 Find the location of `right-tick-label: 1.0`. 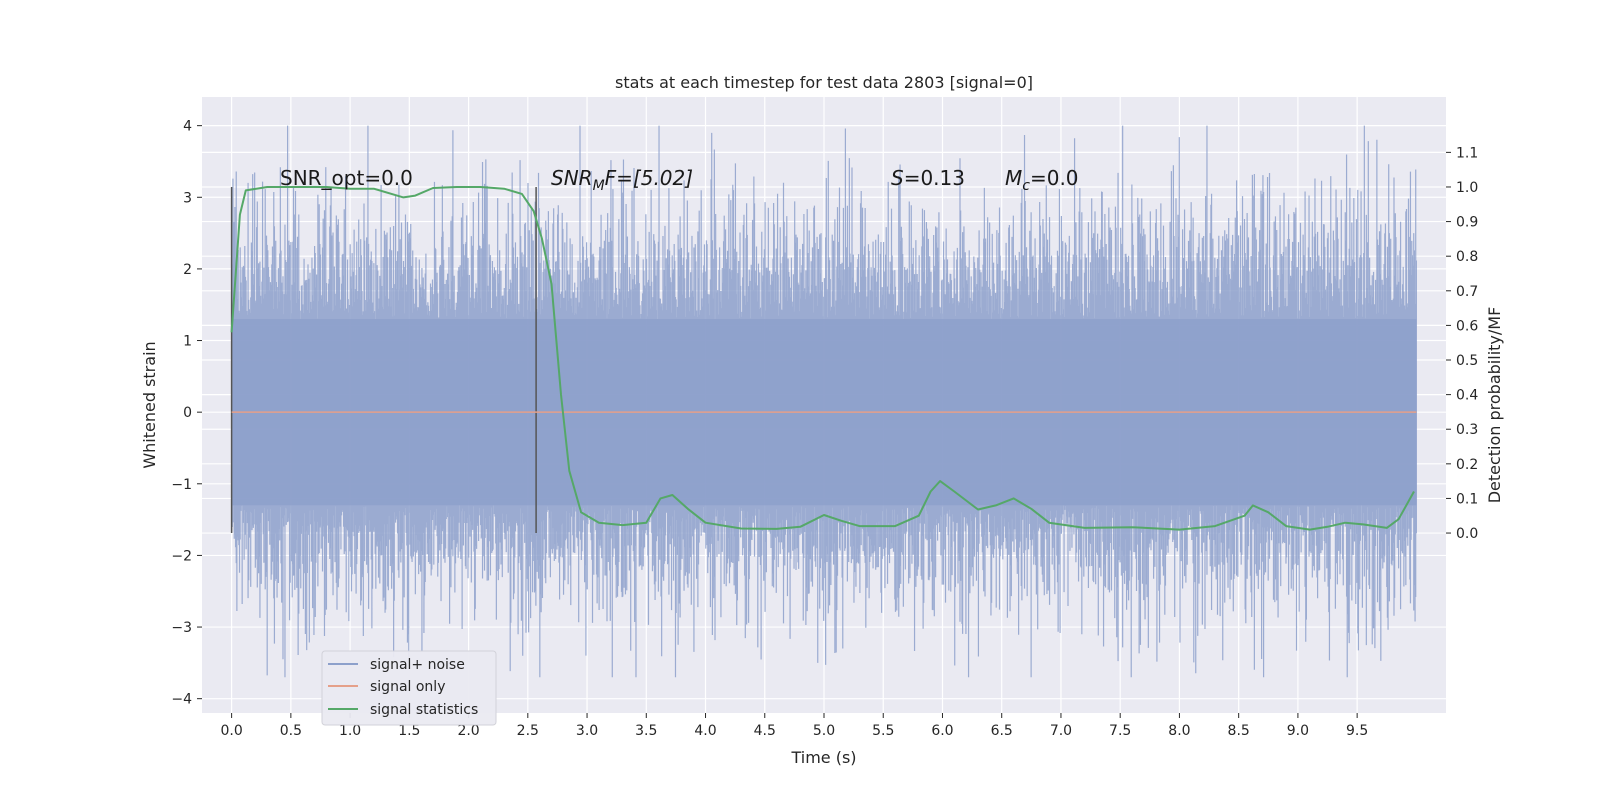

right-tick-label: 1.0 is located at coordinates (1467, 188).